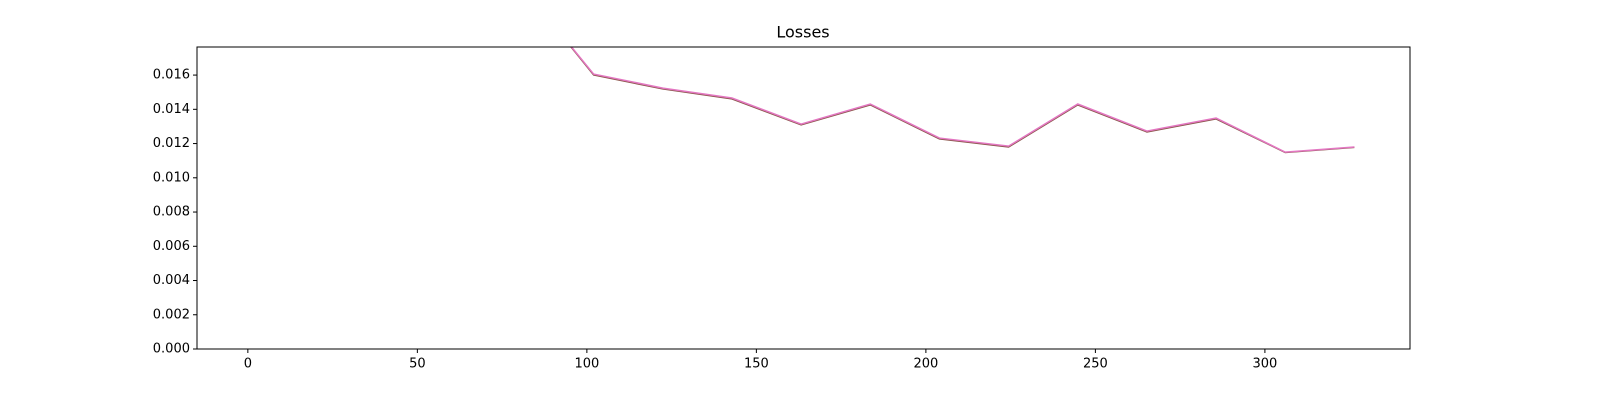  Describe the element at coordinates (1264, 364) in the screenshot. I see `x-tick-label: 300` at that location.